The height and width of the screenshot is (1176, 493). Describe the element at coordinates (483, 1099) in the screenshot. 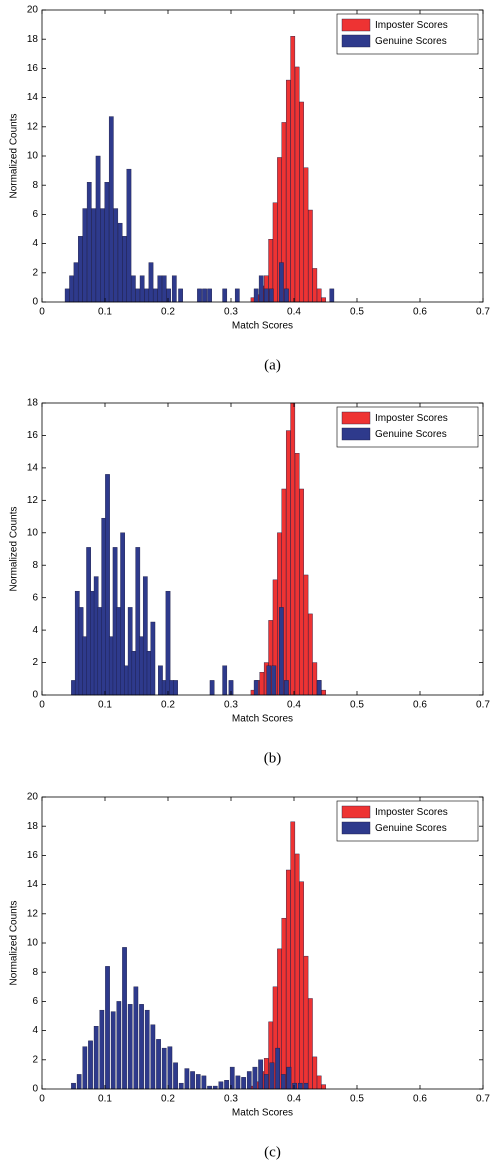

I see `x-tick-label: 0.7` at that location.